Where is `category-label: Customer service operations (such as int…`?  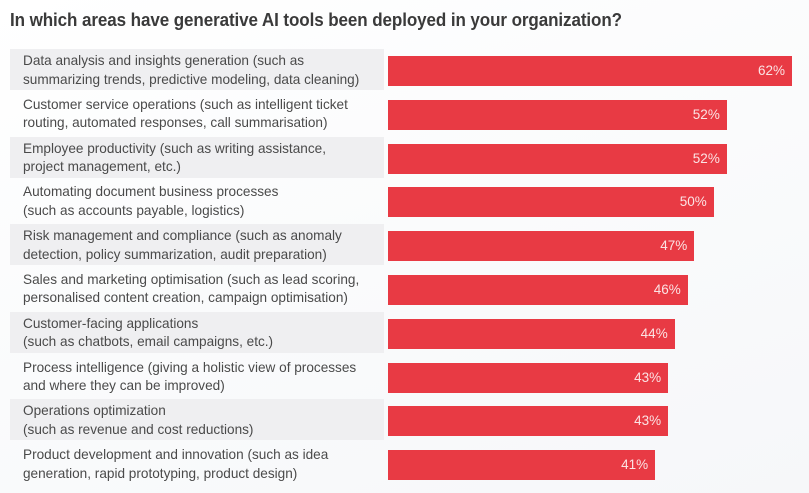 category-label: Customer service operations (such as int… is located at coordinates (185, 113).